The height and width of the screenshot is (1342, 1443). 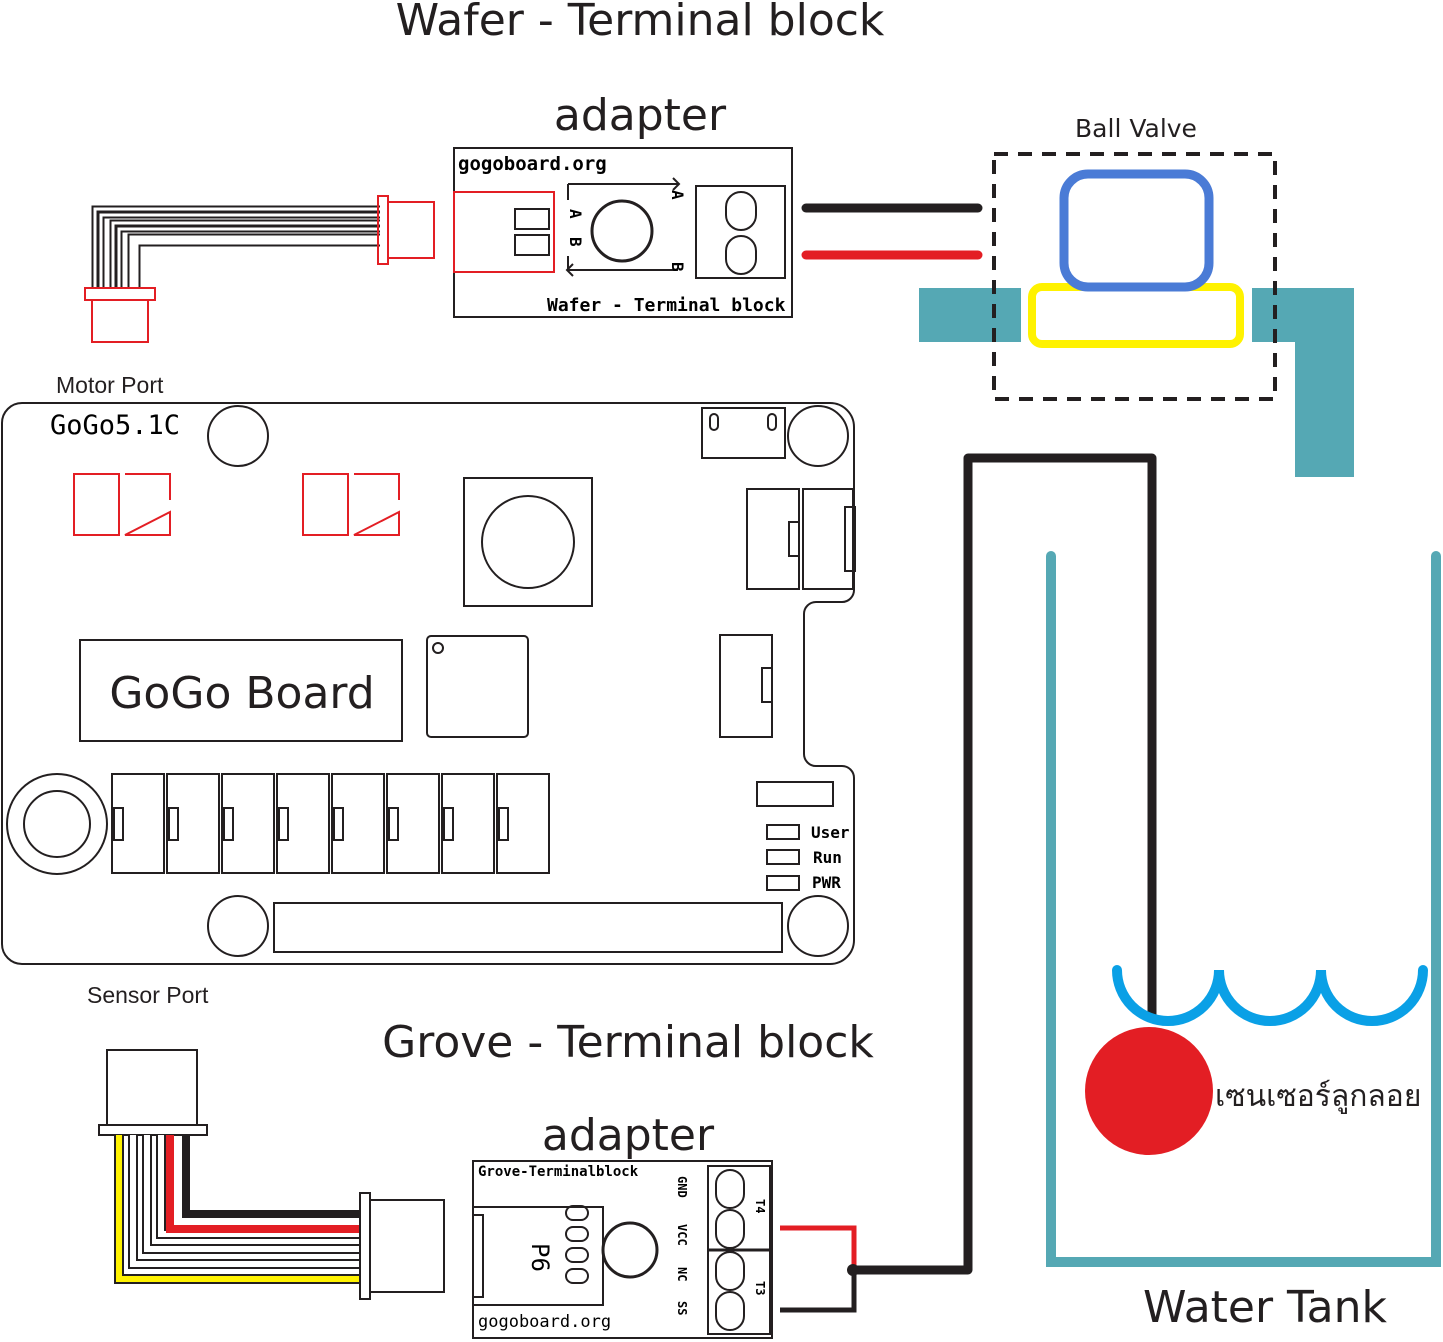 I want to click on motor-port-connectors, so click(x=236, y=504).